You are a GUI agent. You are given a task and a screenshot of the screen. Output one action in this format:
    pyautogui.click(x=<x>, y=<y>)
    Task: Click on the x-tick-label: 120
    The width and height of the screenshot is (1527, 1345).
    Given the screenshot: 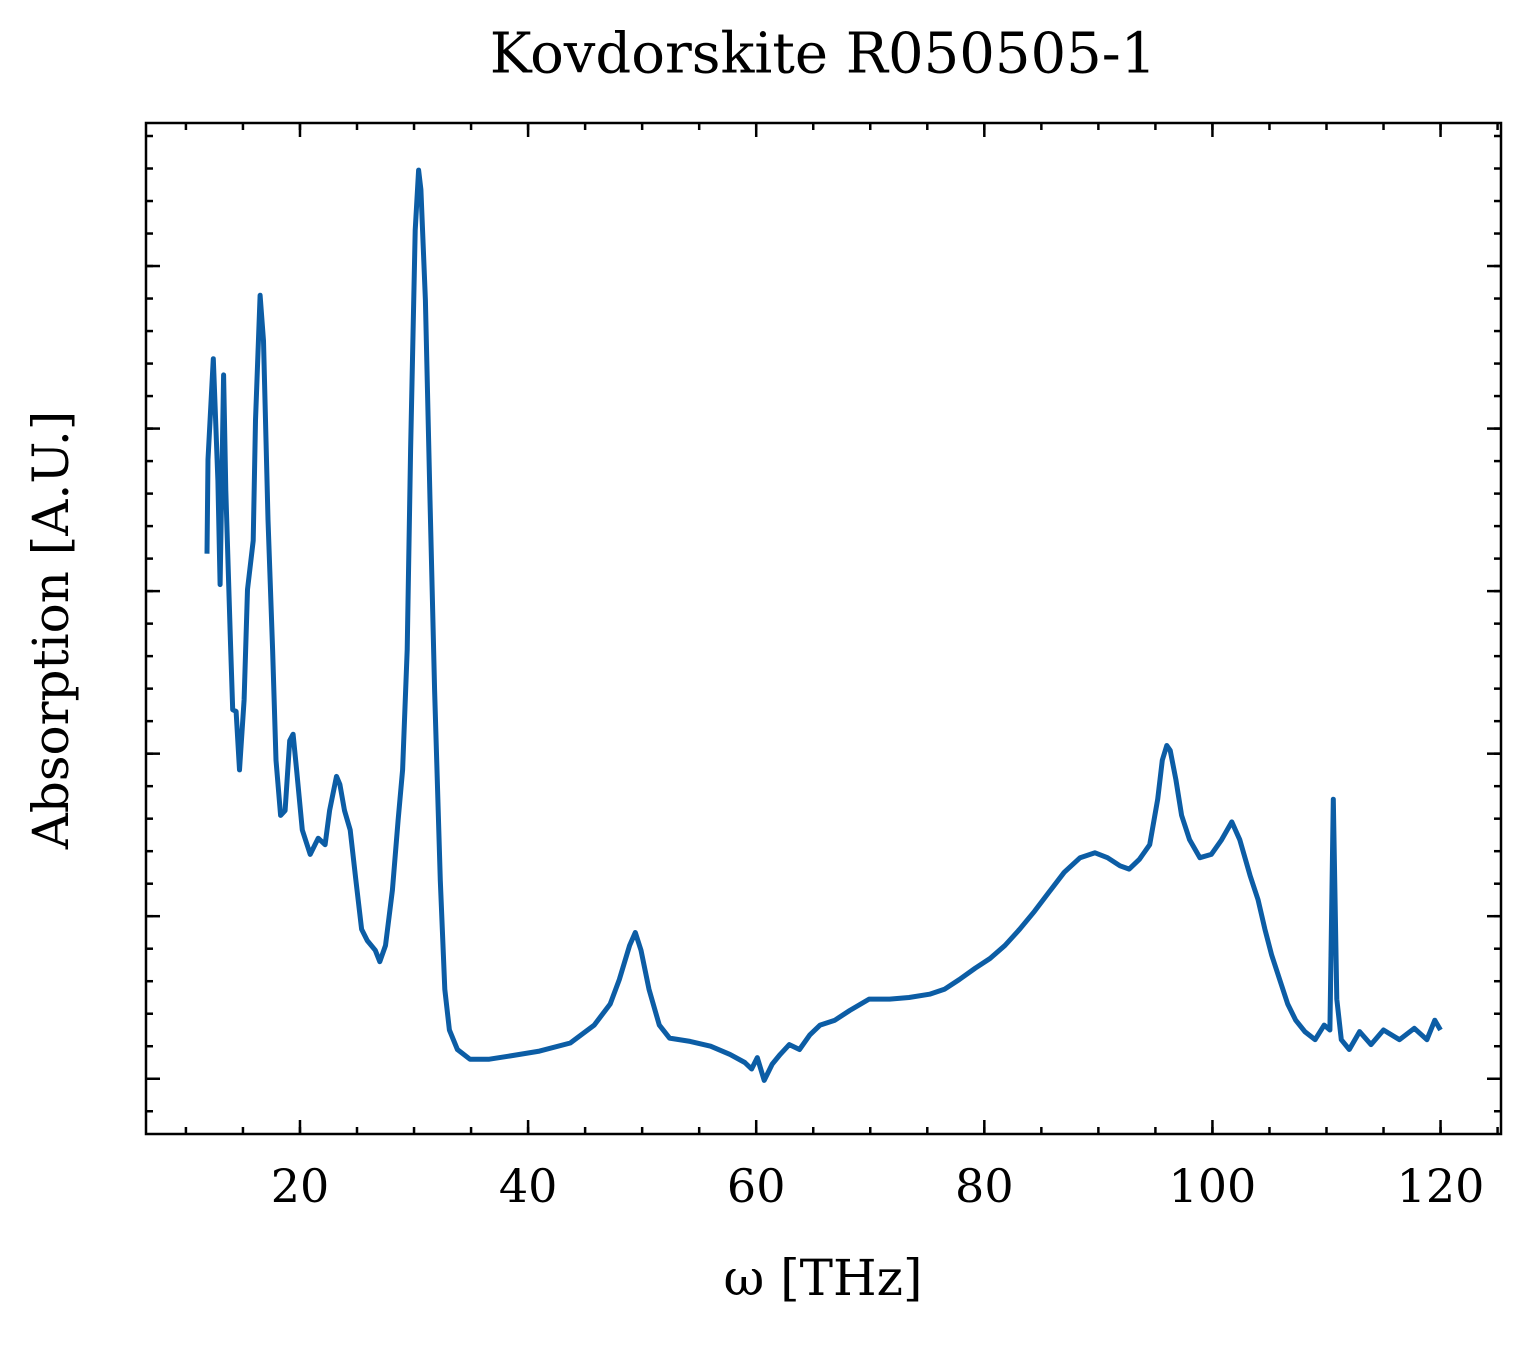 What is the action you would take?
    pyautogui.click(x=1441, y=1186)
    